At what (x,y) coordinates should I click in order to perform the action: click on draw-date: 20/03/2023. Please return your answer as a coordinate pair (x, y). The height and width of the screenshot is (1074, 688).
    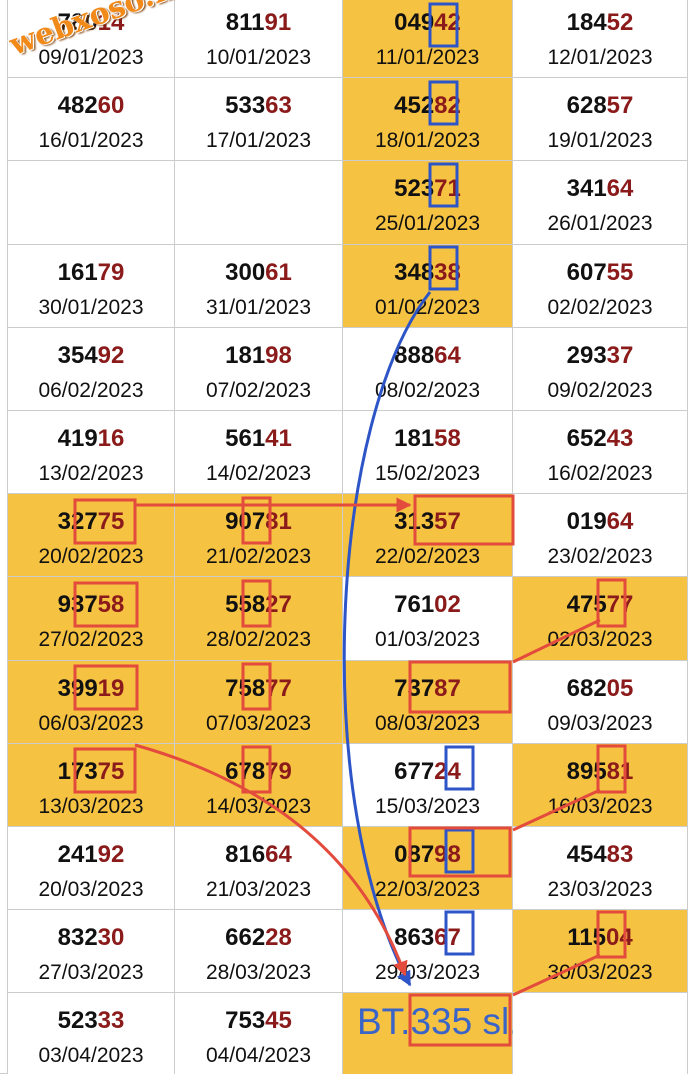
    Looking at the image, I should click on (91, 889).